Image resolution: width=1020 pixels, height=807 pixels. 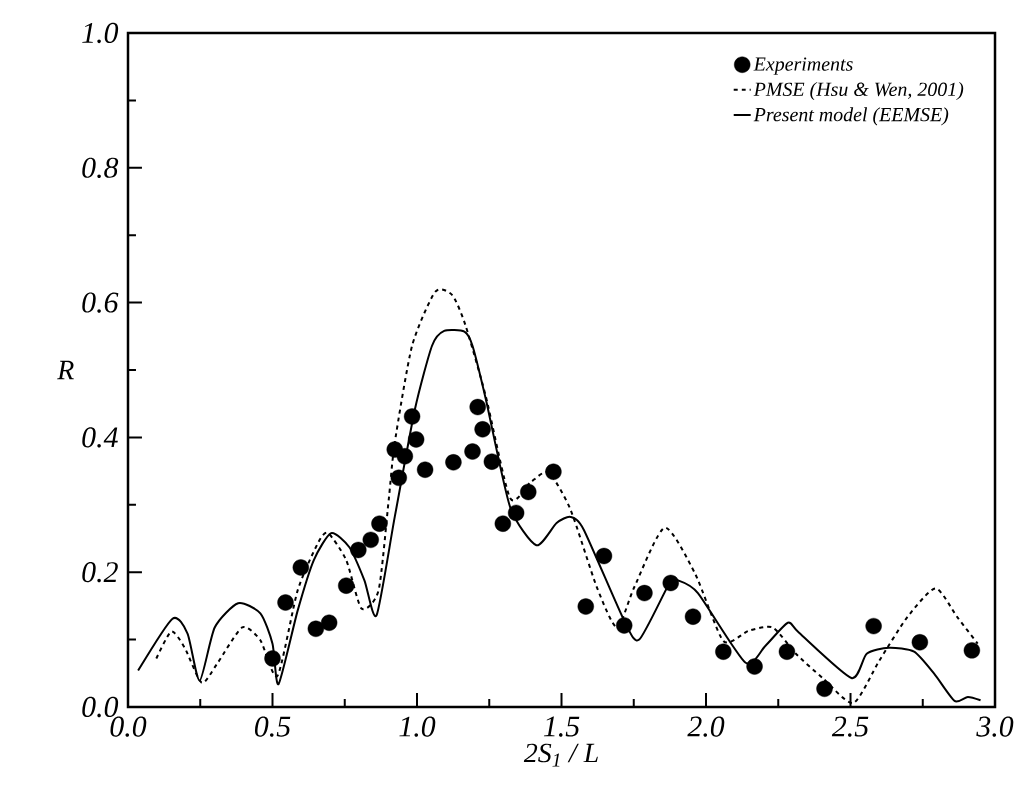 I want to click on y-tick-label: 0.4, so click(x=100, y=437).